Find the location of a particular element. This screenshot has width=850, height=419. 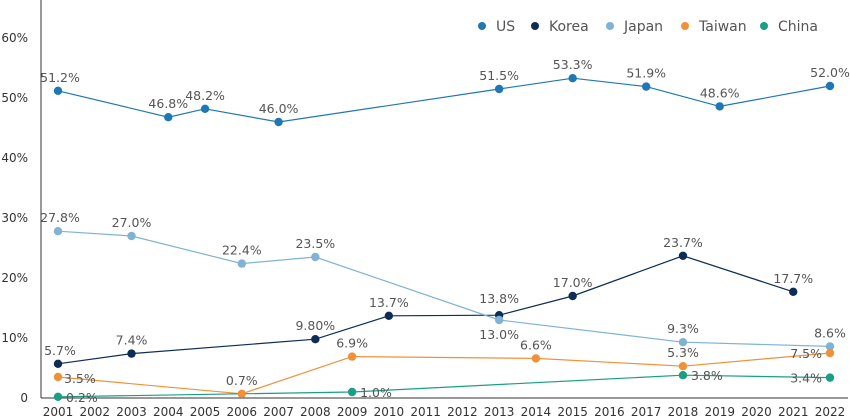

data-label-taiwan: 7.5% is located at coordinates (806, 353).